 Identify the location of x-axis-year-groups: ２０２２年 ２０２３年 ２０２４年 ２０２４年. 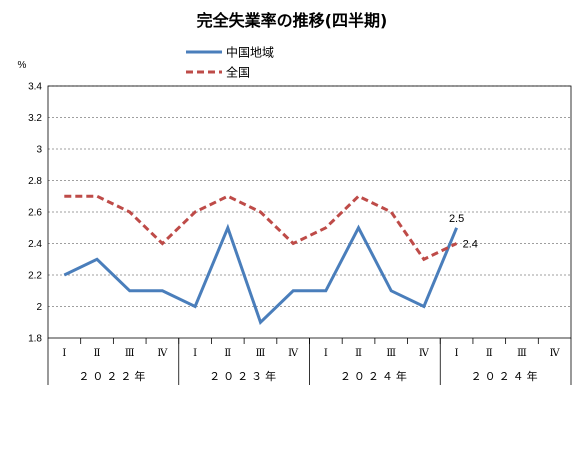
(309, 361).